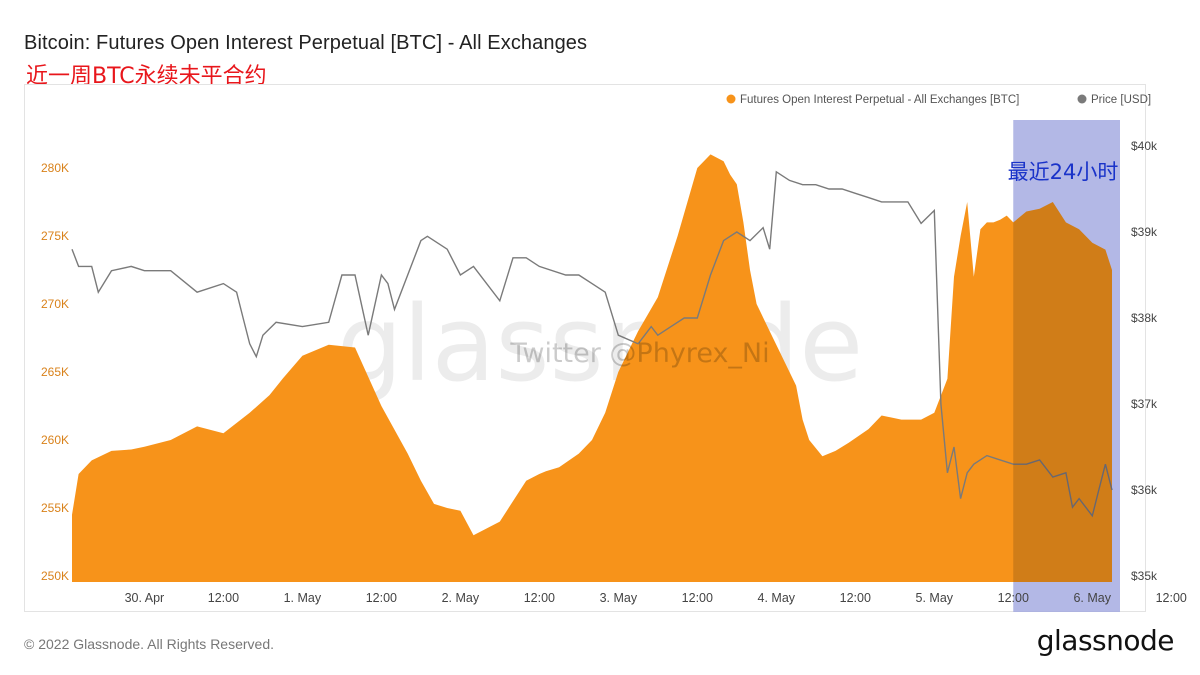 The width and height of the screenshot is (1200, 675). What do you see at coordinates (1144, 576) in the screenshot?
I see `right-tick-label: $35k` at bounding box center [1144, 576].